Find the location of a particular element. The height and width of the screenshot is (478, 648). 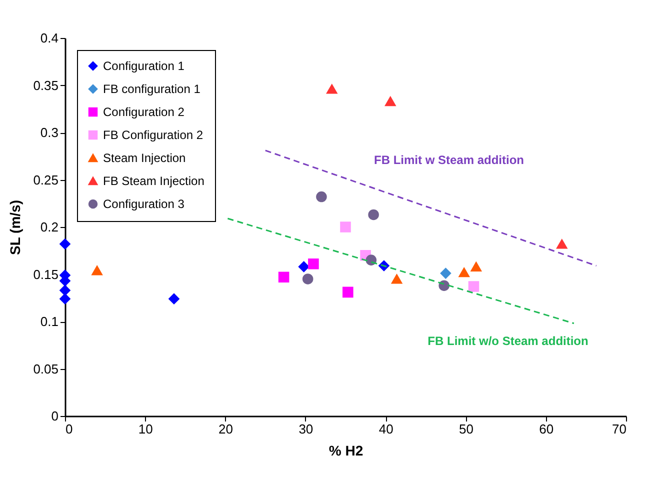

legend-label: Steam Injection is located at coordinates (144, 158).